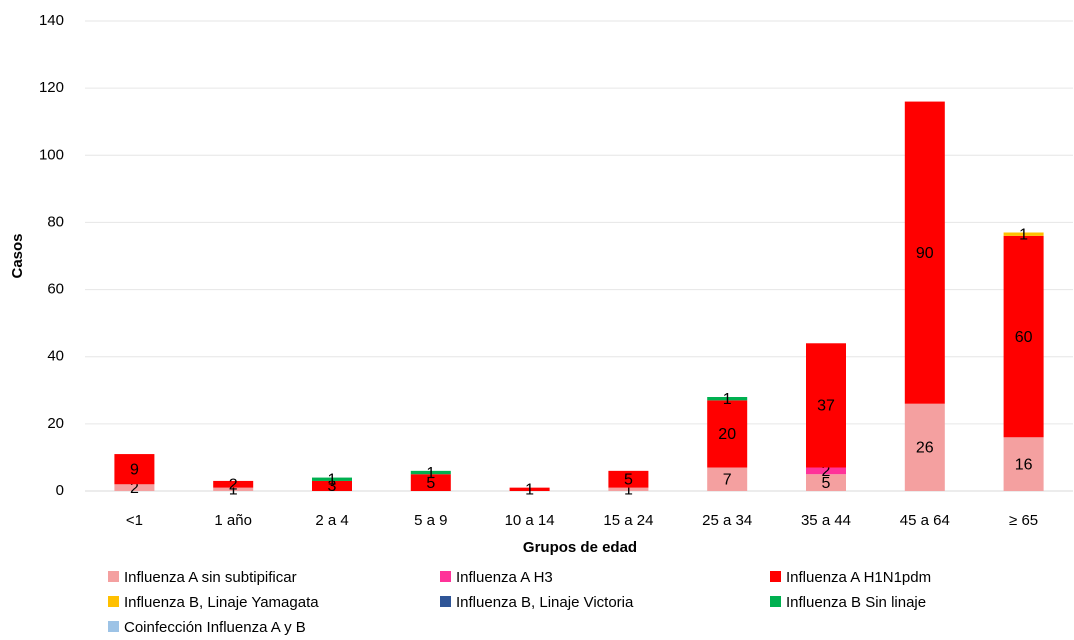 This screenshot has width=1074, height=640. I want to click on data-label: 3, so click(332, 486).